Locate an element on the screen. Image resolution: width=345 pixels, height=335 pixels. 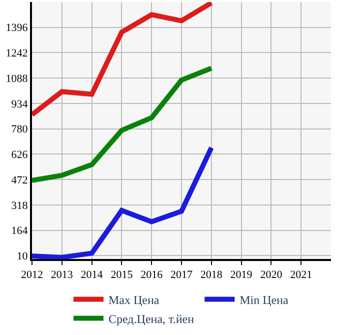
x-tick-label: 2012 is located at coordinates (32, 275).